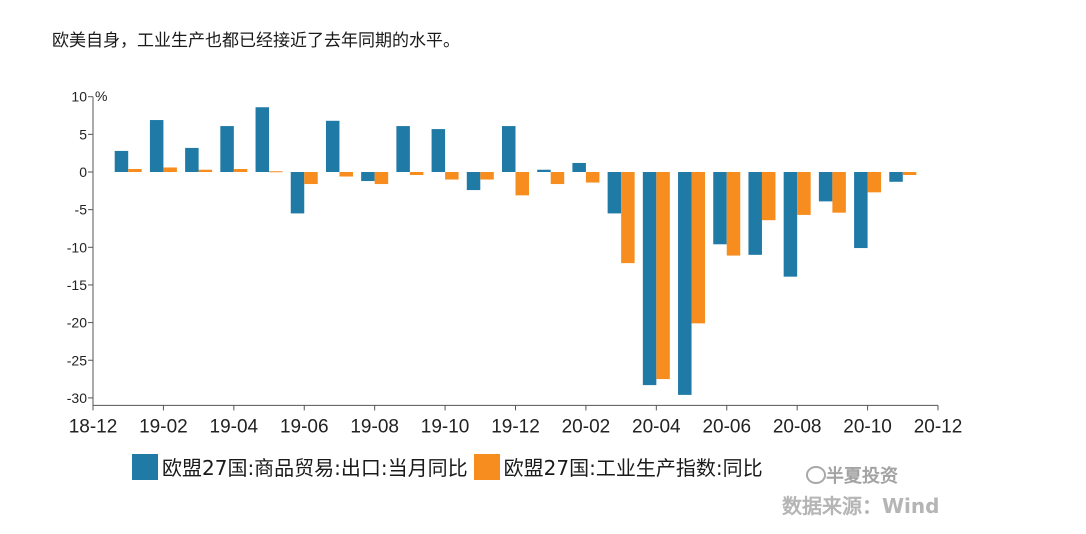 Image resolution: width=1086 pixels, height=534 pixels. Describe the element at coordinates (83, 134) in the screenshot. I see `y-tick-label: 5` at that location.